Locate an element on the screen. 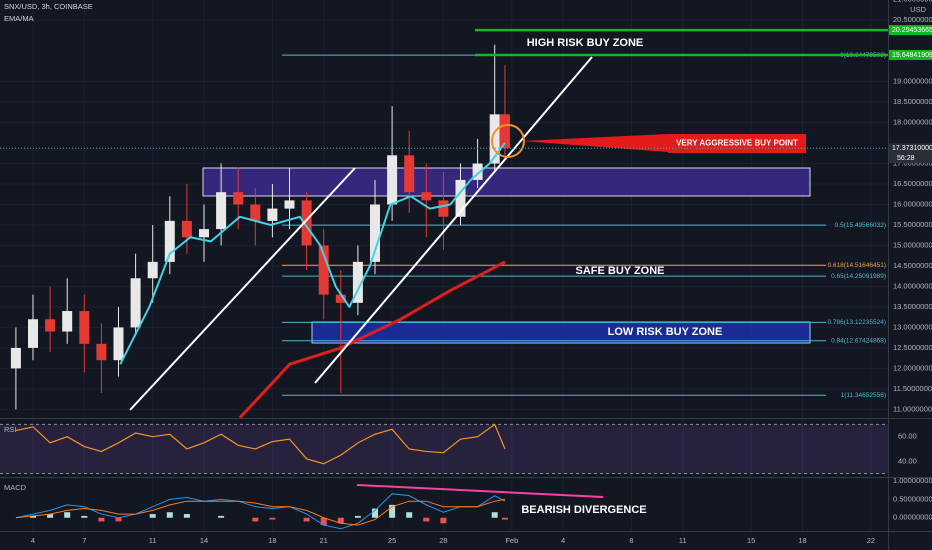  countdown: 56:28 is located at coordinates (906, 158).